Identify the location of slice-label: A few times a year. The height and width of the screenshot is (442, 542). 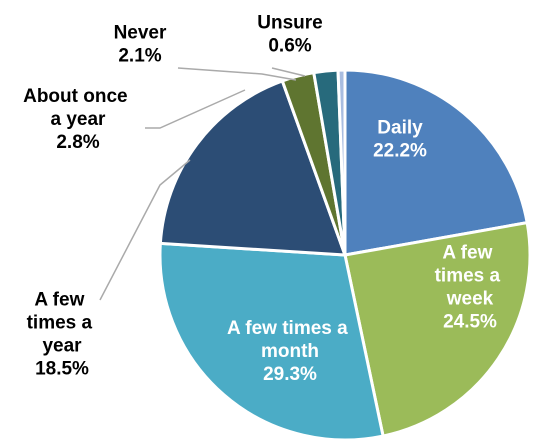
(62, 323).